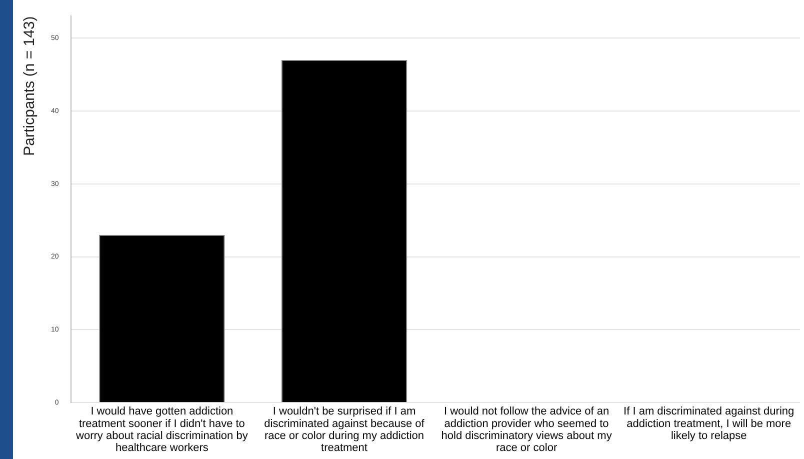 The width and height of the screenshot is (804, 459). I want to click on y-axis-title: Particpants (n = 143), so click(29, 86).